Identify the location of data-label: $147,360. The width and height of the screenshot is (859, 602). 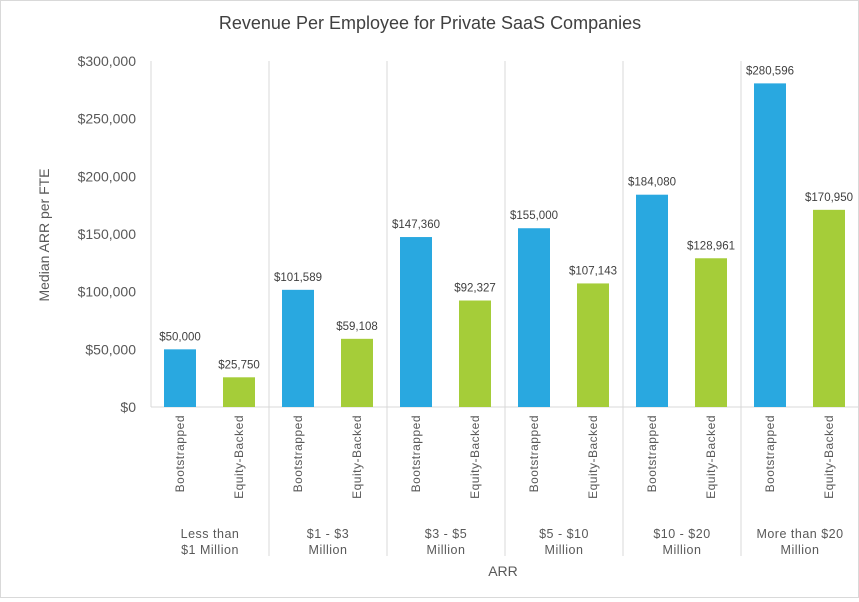
(416, 225).